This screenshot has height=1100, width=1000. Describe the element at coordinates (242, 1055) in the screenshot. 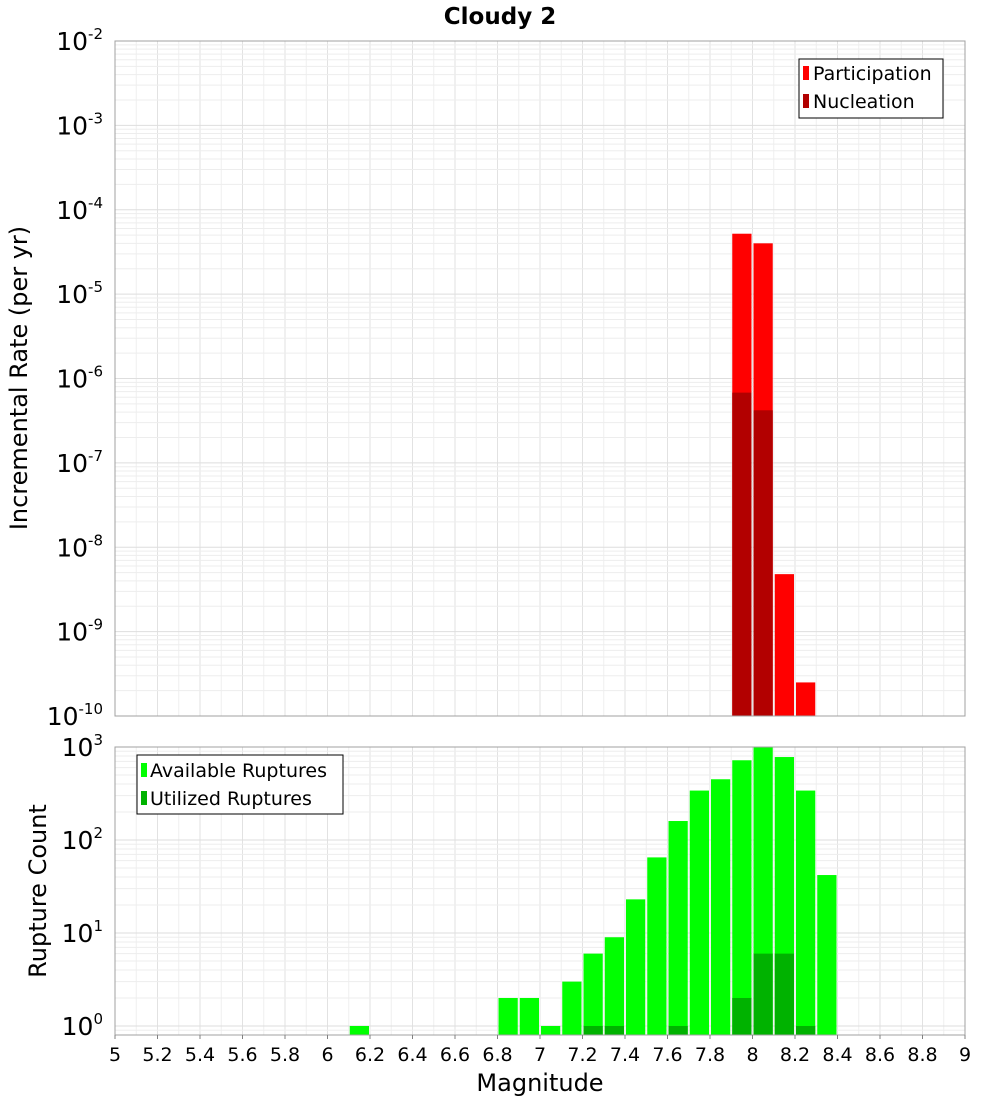

I see `x-tick-label: 5.6` at that location.